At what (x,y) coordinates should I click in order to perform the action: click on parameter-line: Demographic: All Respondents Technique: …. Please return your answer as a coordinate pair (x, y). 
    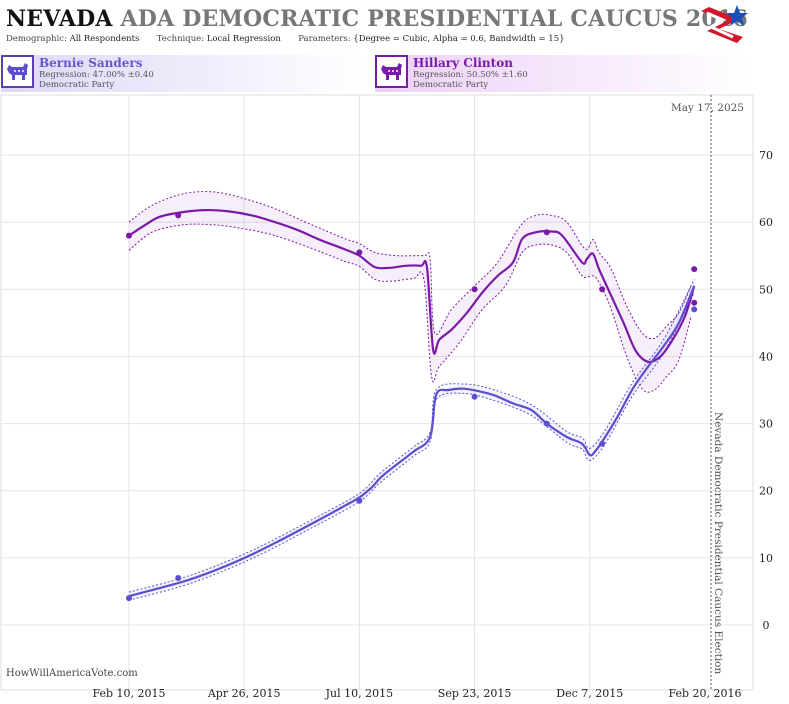
    Looking at the image, I should click on (285, 39).